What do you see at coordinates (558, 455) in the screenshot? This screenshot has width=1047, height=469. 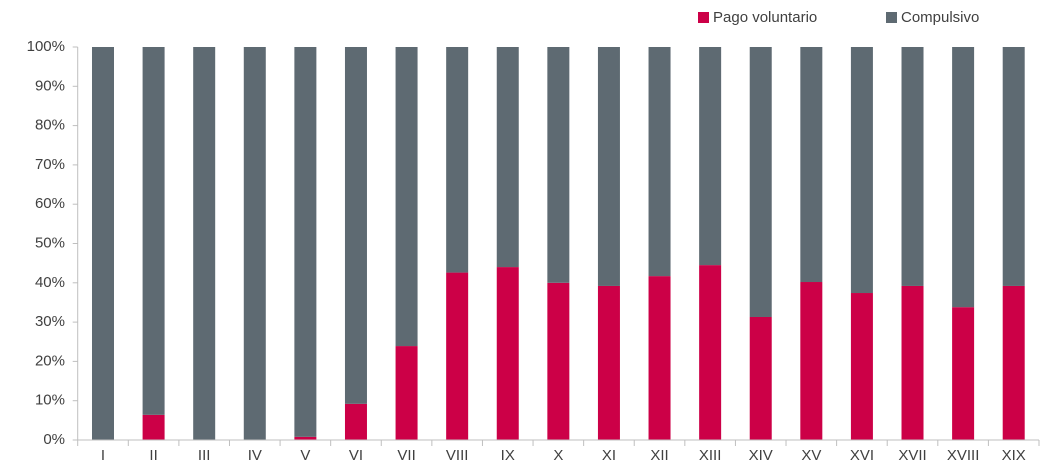 I see `x-tick-label: X` at bounding box center [558, 455].